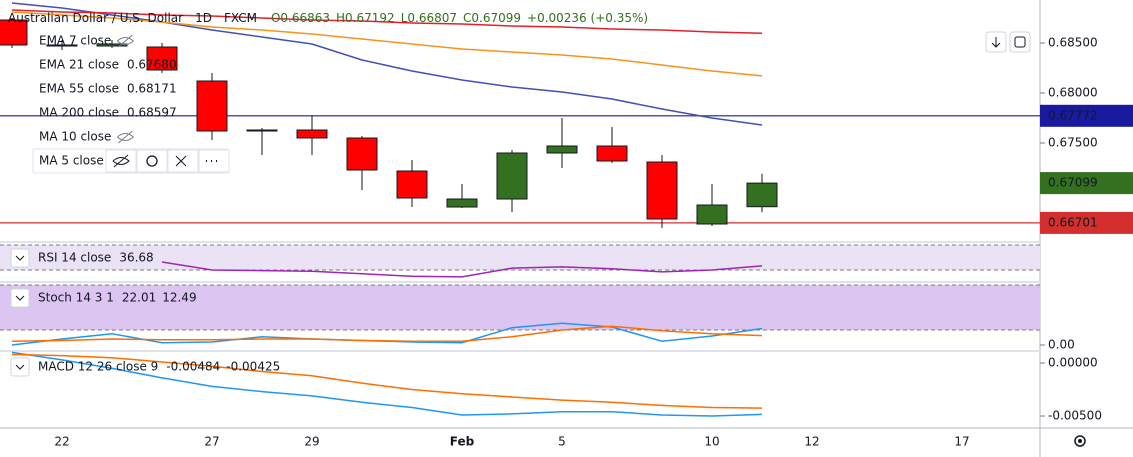  Describe the element at coordinates (61, 442) in the screenshot. I see `x-tick-label: 22` at that location.